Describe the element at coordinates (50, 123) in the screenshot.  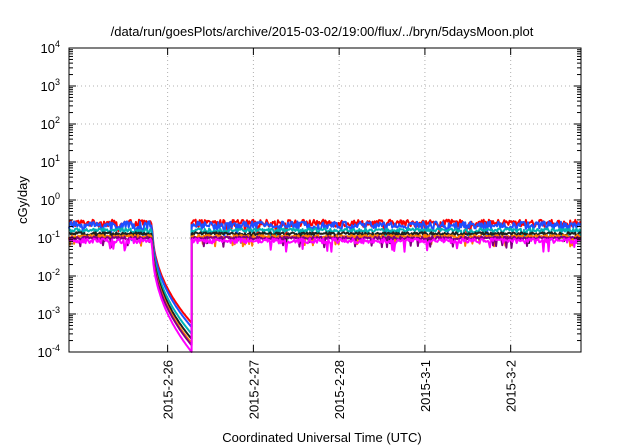
I see `y-tick-label: 10²` at that location.